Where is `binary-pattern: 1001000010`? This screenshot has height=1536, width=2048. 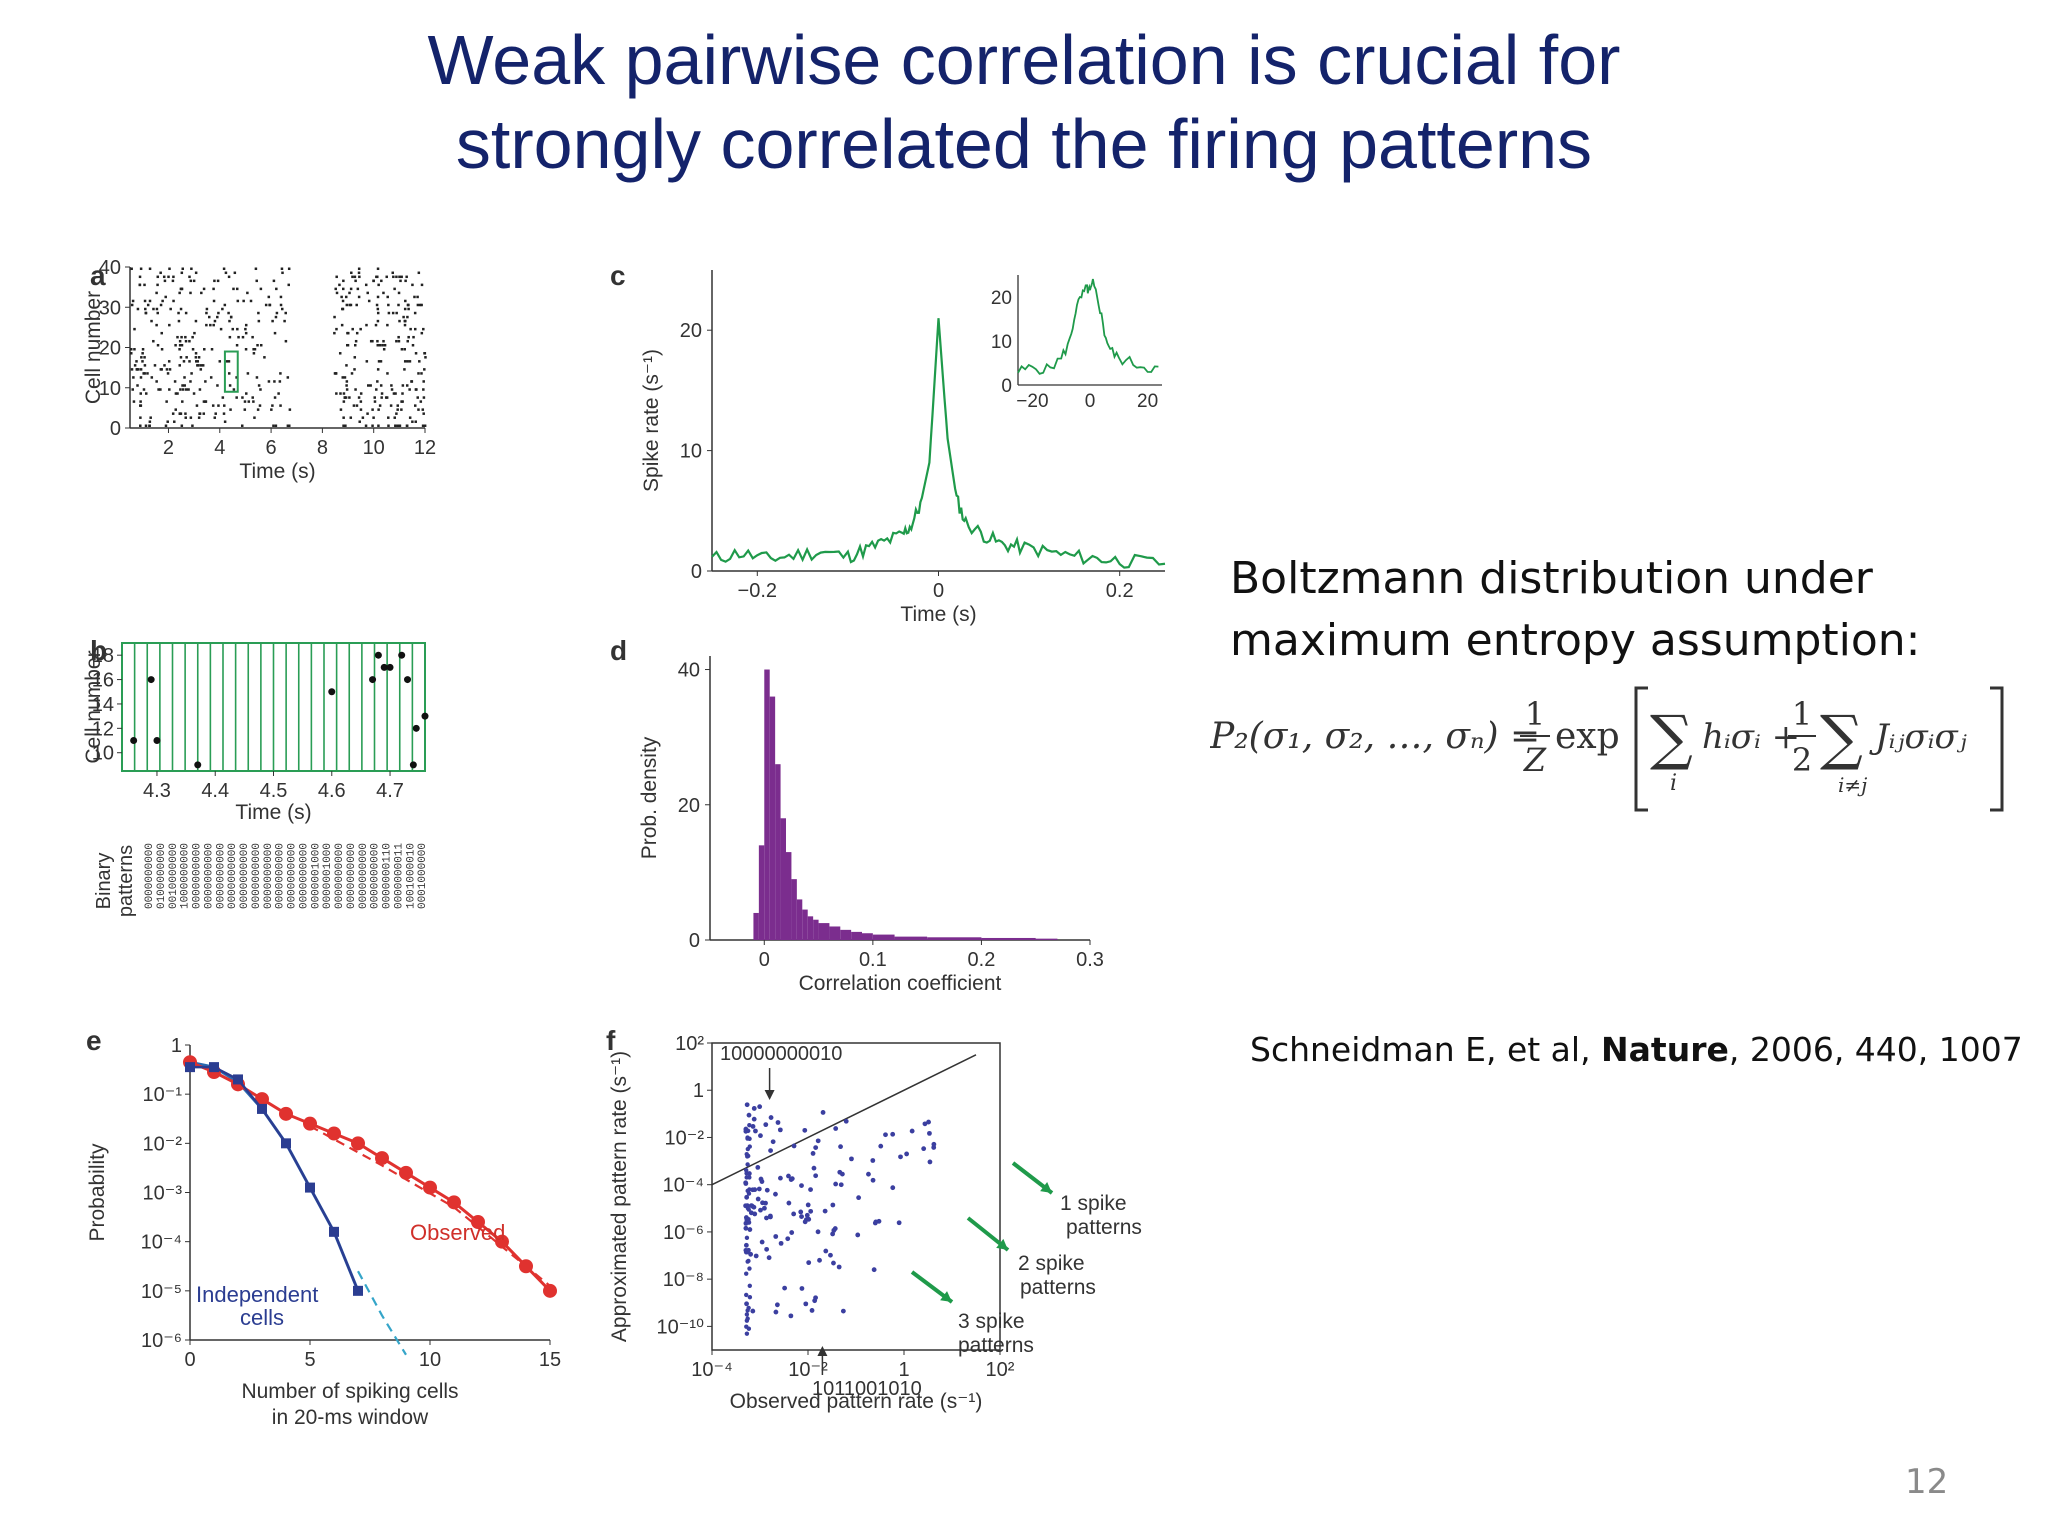
binary-pattern: 1001000010 is located at coordinates (411, 876).